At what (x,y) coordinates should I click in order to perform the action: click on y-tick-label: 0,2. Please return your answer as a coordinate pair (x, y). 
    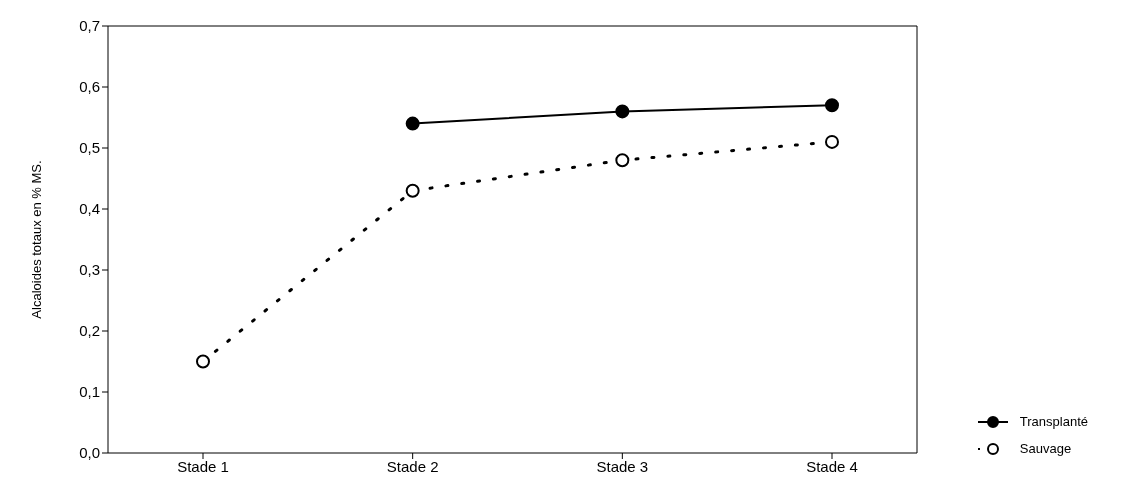
    Looking at the image, I should click on (89, 331).